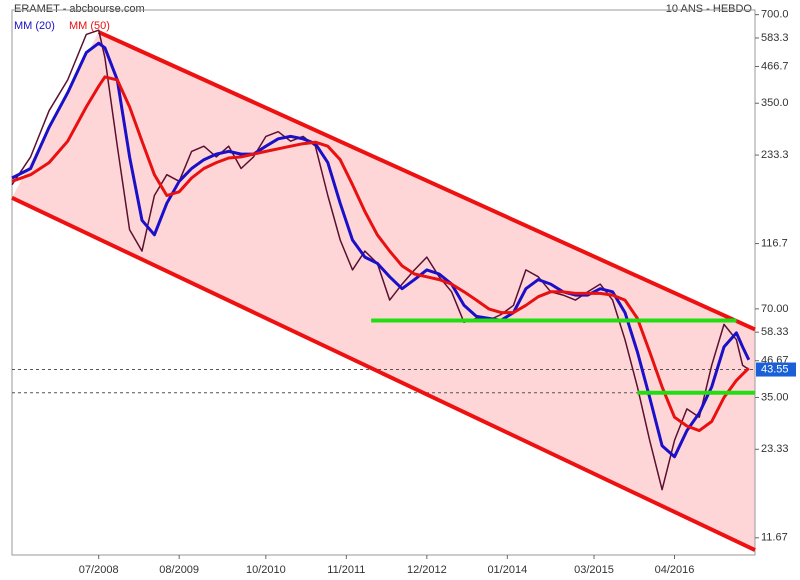 Image resolution: width=800 pixels, height=580 pixels. What do you see at coordinates (775, 155) in the screenshot?
I see `y-tick-label: 233.3` at bounding box center [775, 155].